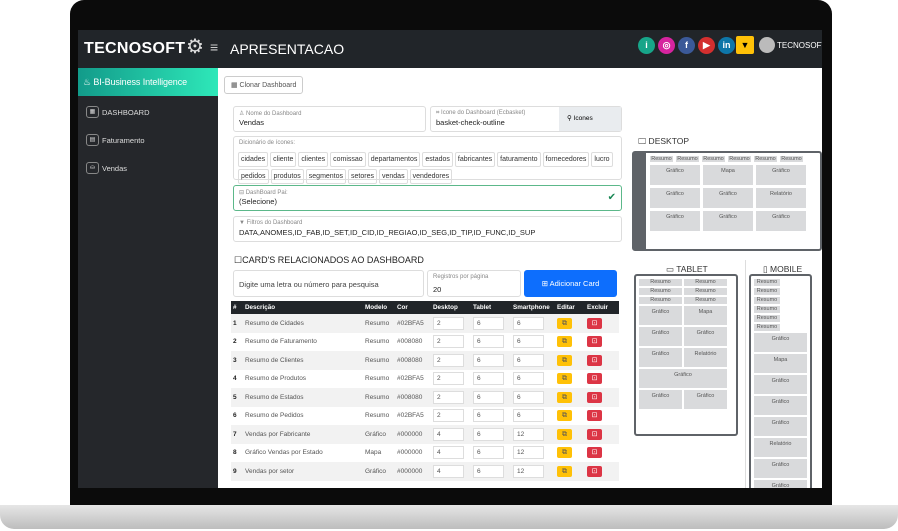 The image size is (898, 531). What do you see at coordinates (348, 159) in the screenshot?
I see `icon-chip-comissao: comissao` at bounding box center [348, 159].